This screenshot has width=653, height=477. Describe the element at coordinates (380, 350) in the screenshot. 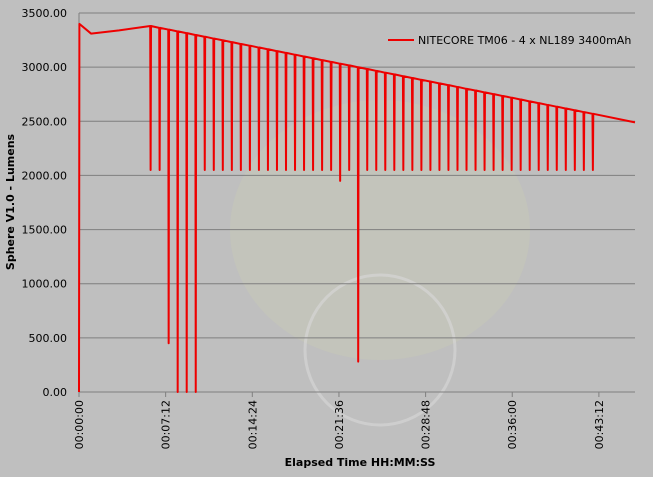

I see `background-image` at that location.